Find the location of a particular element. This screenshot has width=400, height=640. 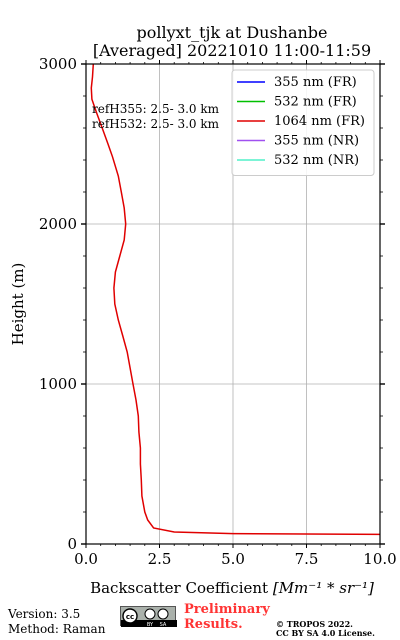

x-axis-label: Backscatter Coefficient [Mm⁻¹ * sr⁻¹] is located at coordinates (232, 588).